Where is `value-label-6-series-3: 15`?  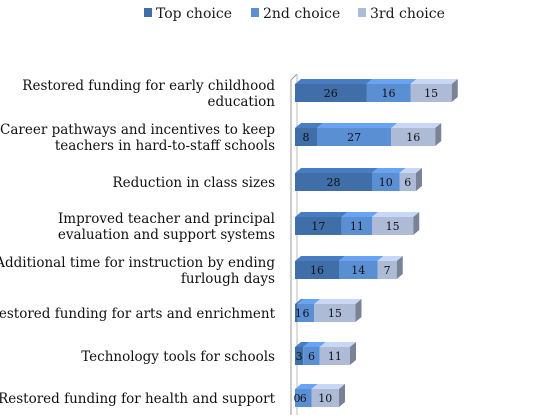 value-label-6-series-3: 15 is located at coordinates (335, 313).